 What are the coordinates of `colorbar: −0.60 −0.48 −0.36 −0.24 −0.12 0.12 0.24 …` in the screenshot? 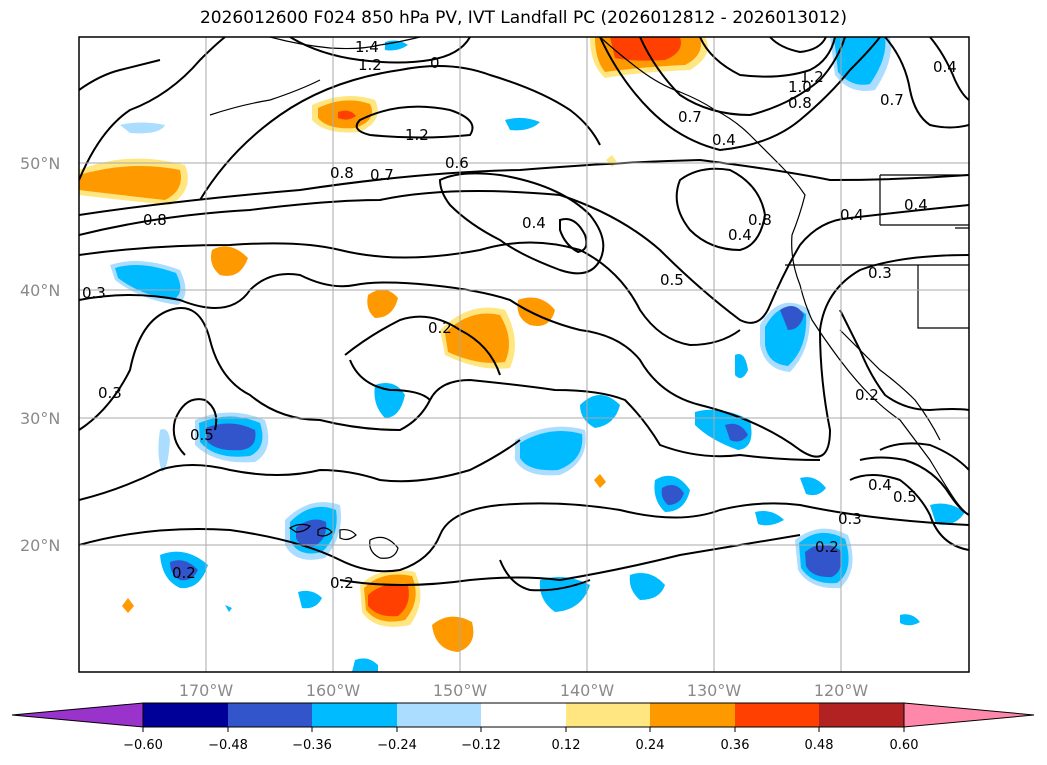 It's located at (523, 727).